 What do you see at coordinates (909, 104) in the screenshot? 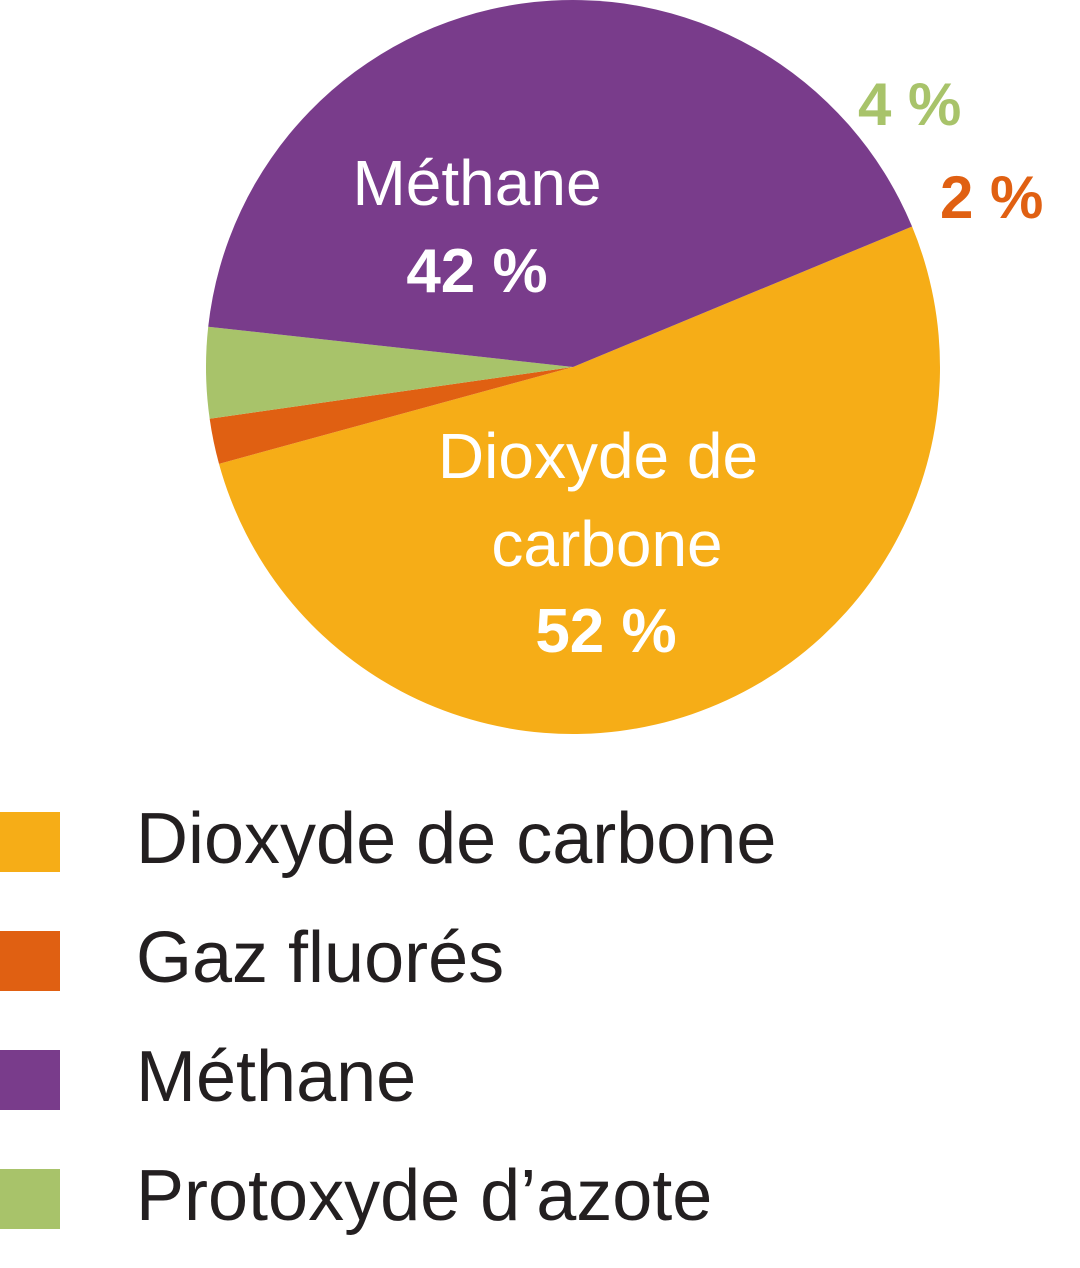
I see `slice-label-protoxyde-value: 4 %` at bounding box center [909, 104].